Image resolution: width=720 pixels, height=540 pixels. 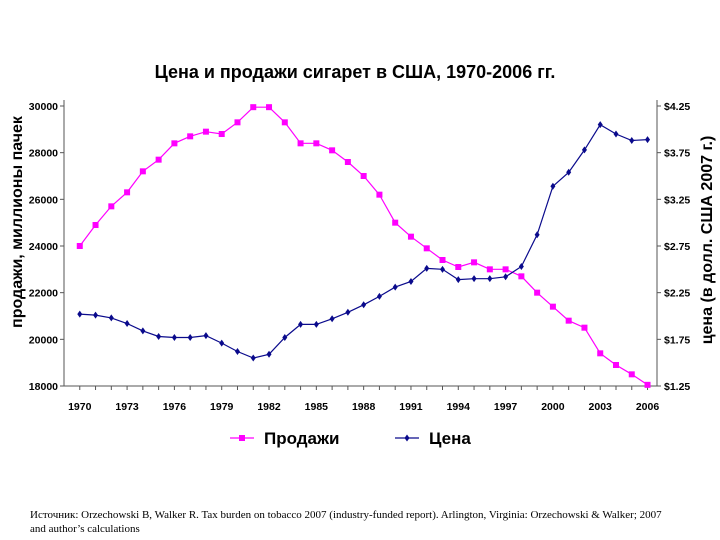 I want to click on left-tick-label: 20000, so click(x=43, y=340).